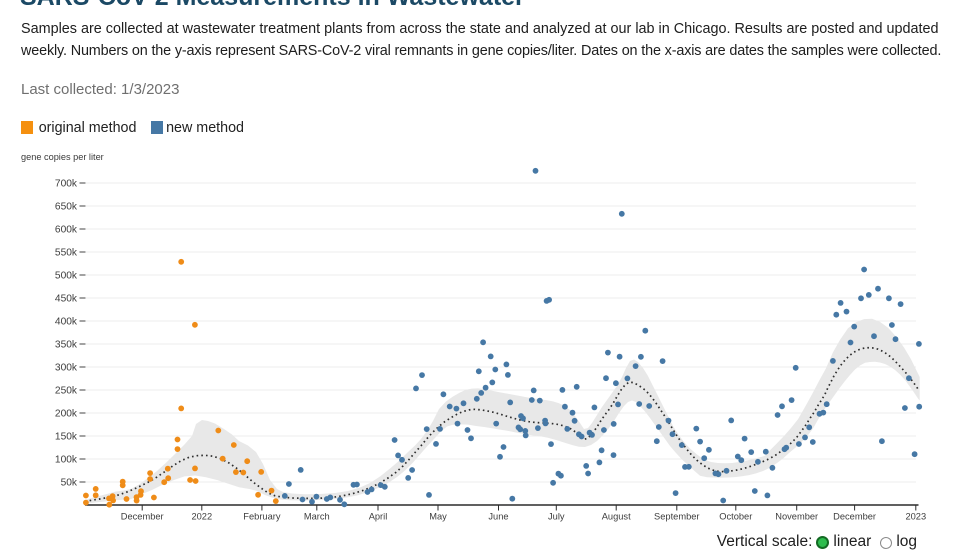  What do you see at coordinates (66, 391) in the screenshot?
I see `svg-text: 250k` at bounding box center [66, 391].